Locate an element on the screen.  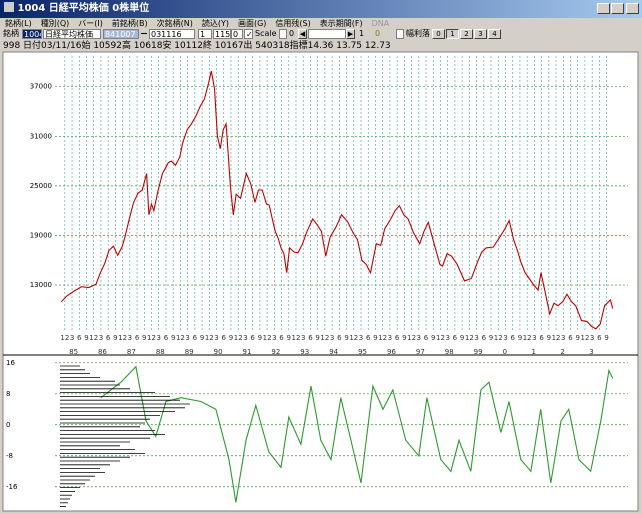
menu-item: 表示期間(F) is located at coordinates (341, 23).